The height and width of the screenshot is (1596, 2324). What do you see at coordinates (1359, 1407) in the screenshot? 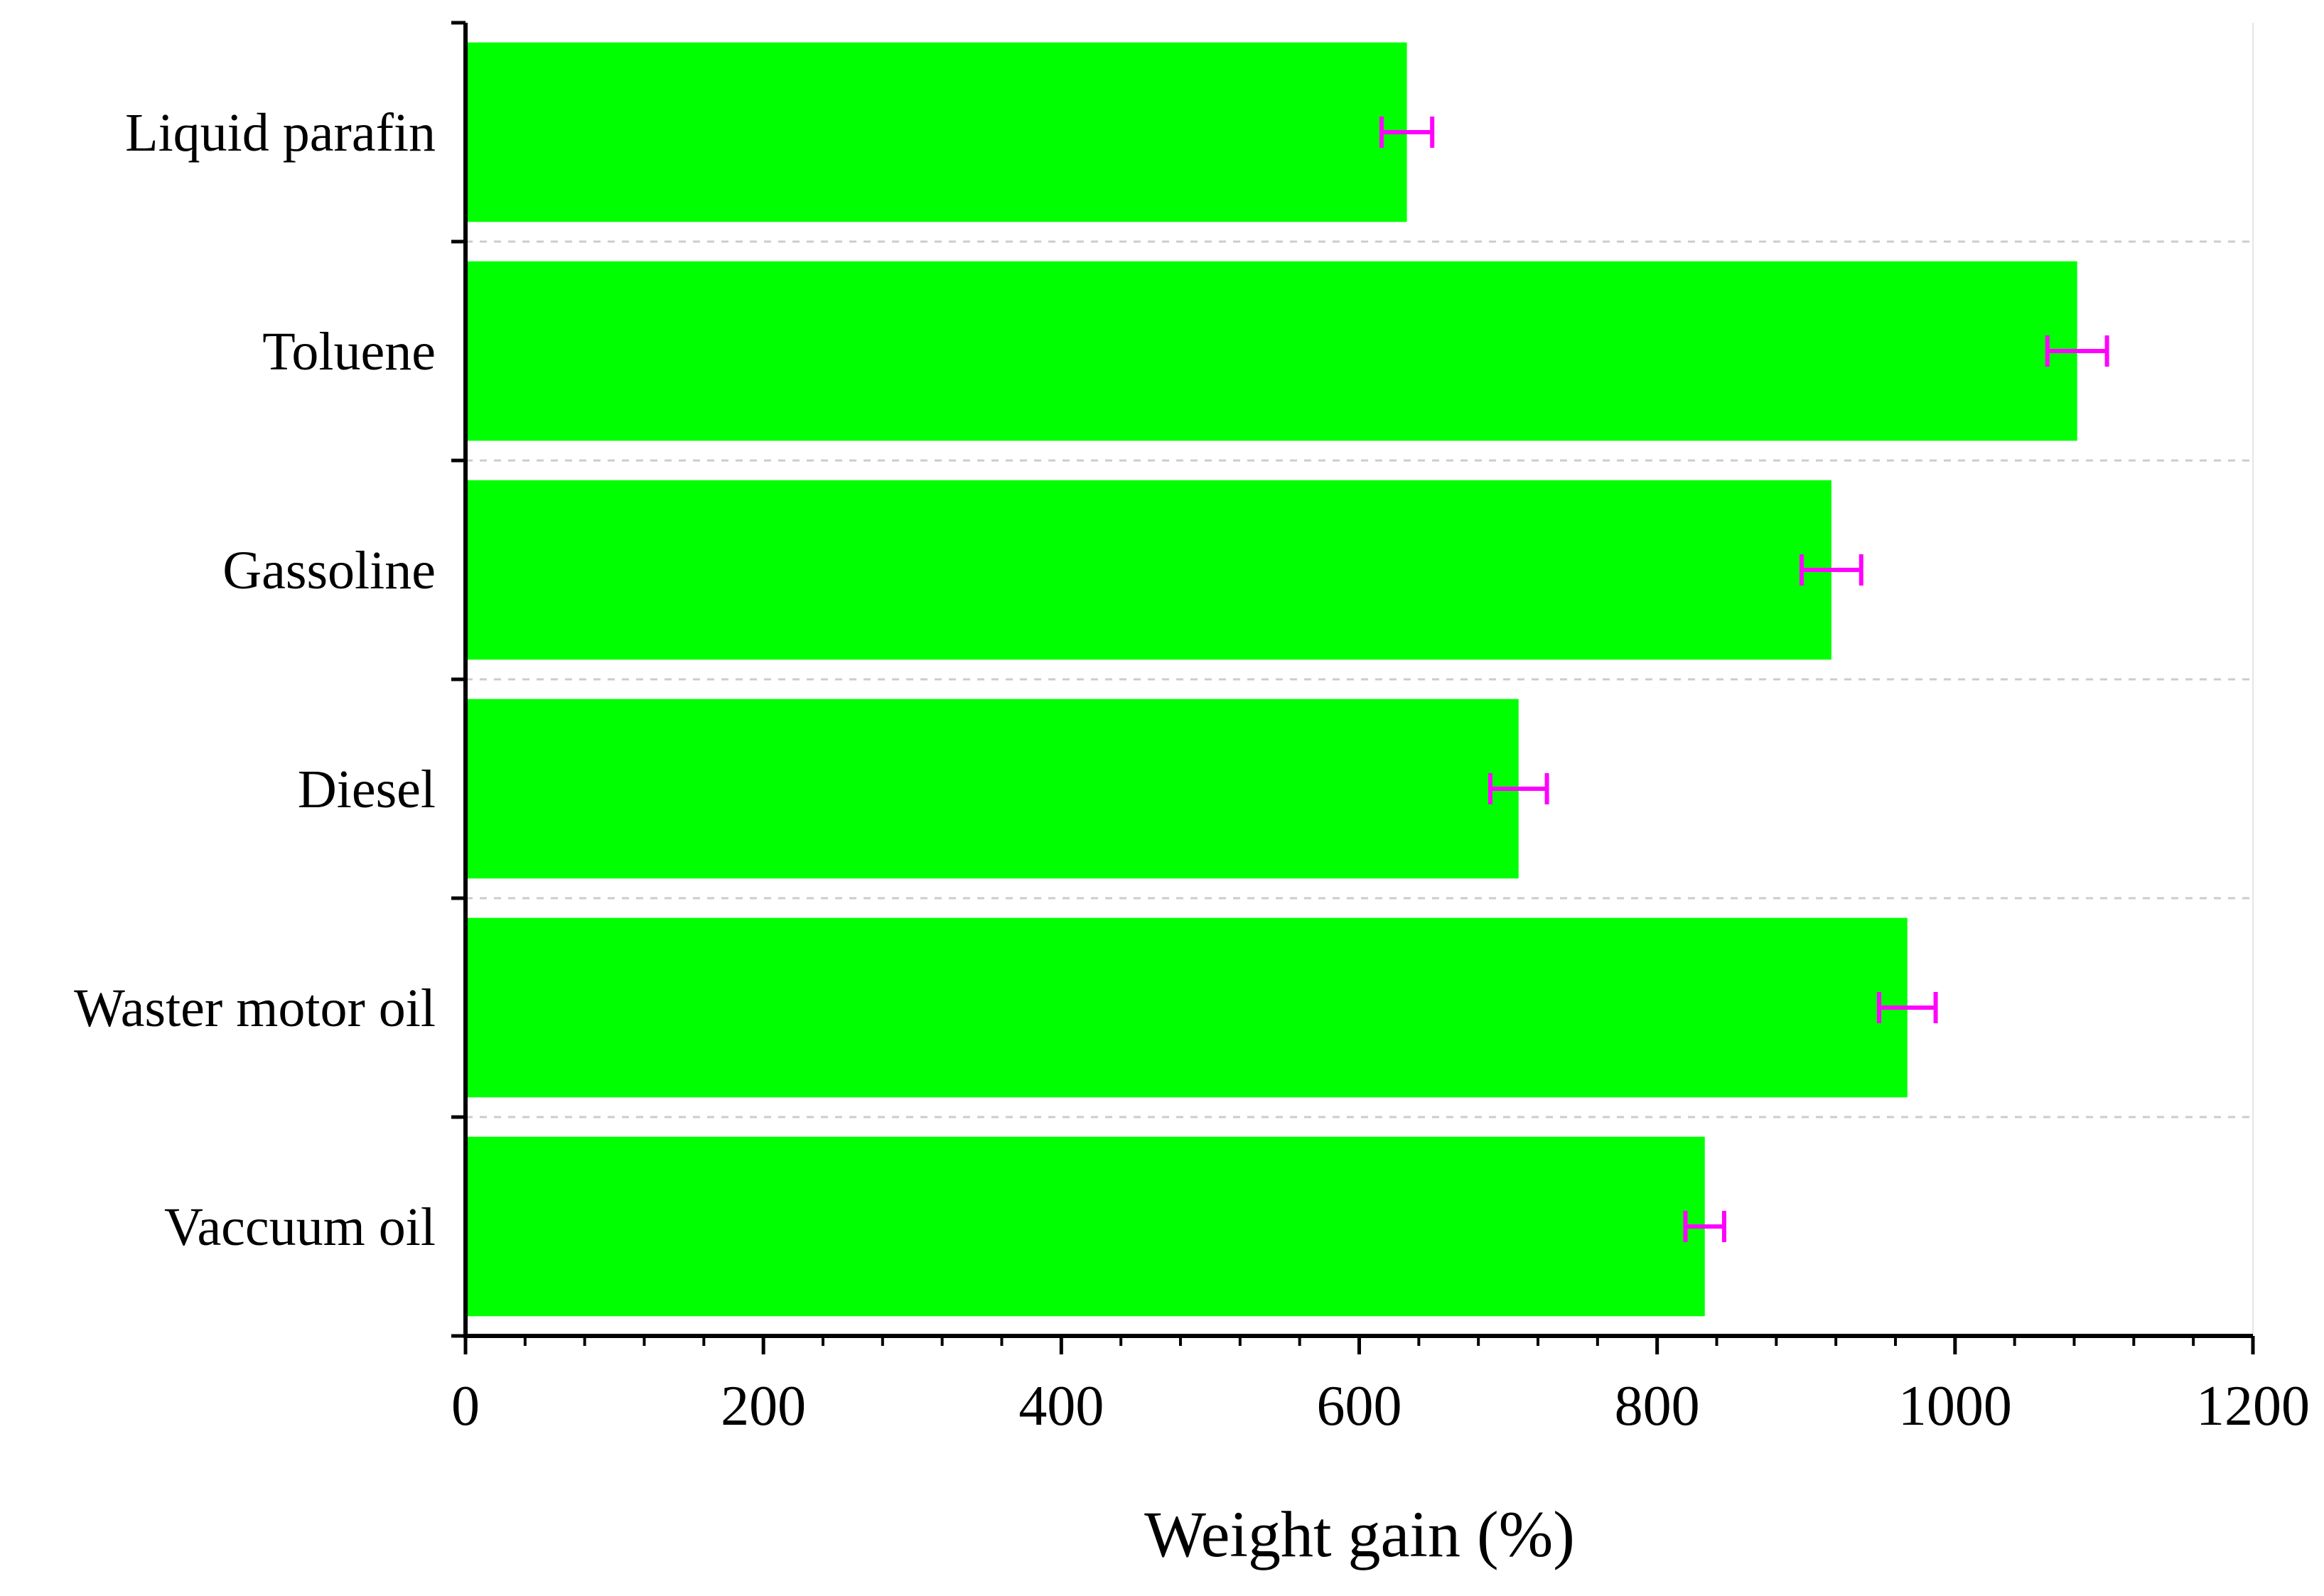
I see `x-tick-label: 600` at bounding box center [1359, 1407].